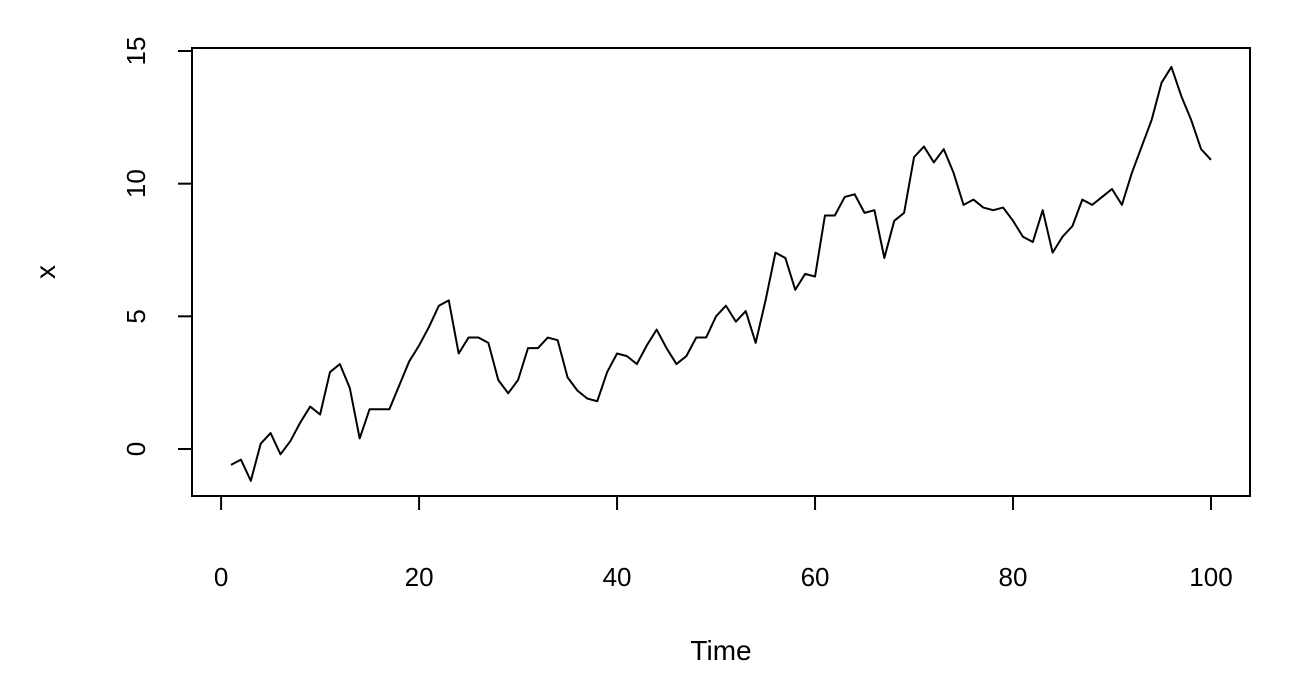 Image resolution: width=1298 pixels, height=700 pixels. I want to click on x-tick-label: 0, so click(221, 577).